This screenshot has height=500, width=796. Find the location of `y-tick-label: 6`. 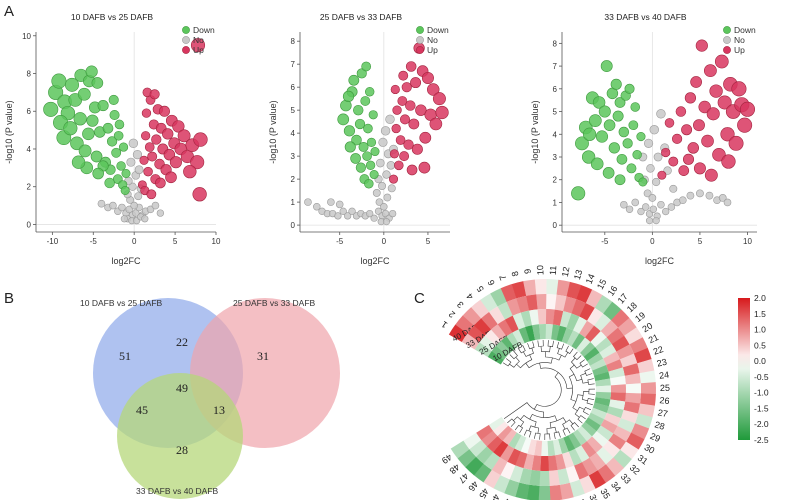

y-tick-label: 6 is located at coordinates (29, 111).